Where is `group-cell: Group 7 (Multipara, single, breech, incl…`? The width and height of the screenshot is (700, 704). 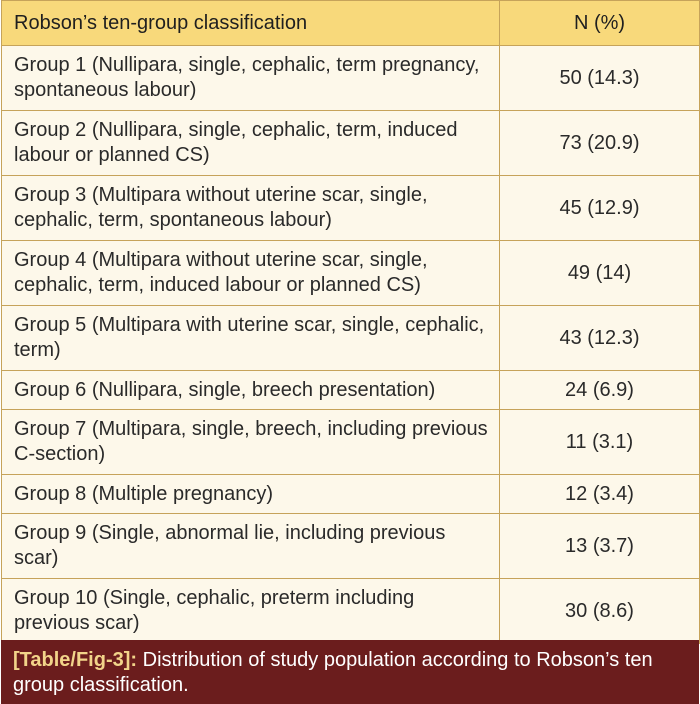
group-cell: Group 7 (Multipara, single, breech, incl… is located at coordinates (250, 442).